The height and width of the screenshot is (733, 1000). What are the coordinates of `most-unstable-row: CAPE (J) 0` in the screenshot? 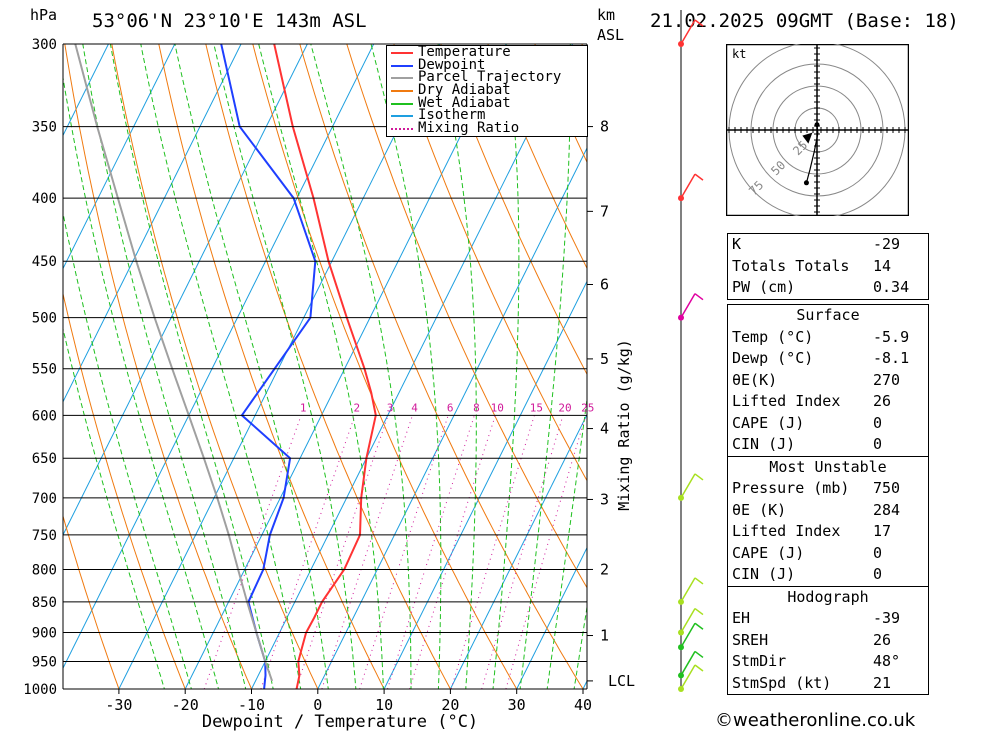 It's located at (828, 554).